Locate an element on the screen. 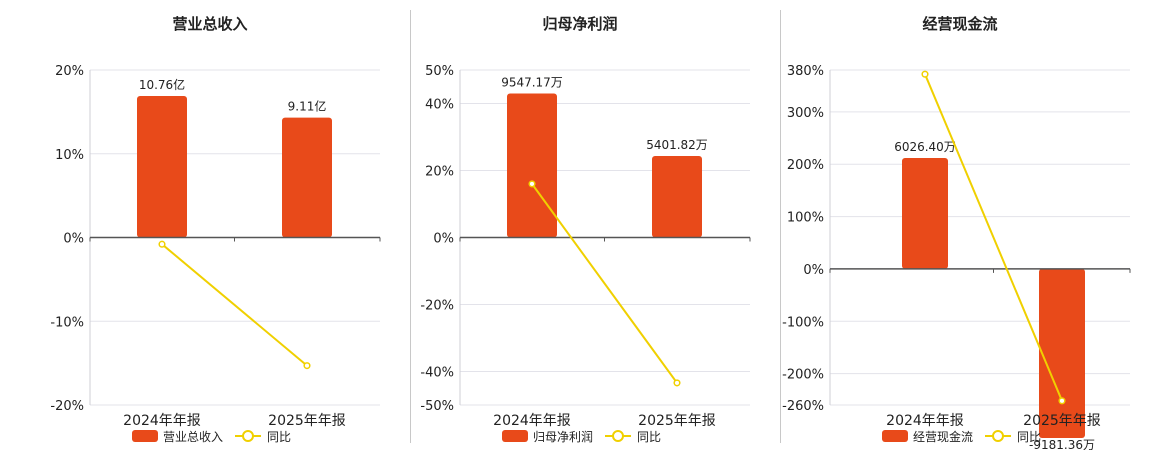 This screenshot has height=450, width=1160. chart-title: 归母净利润 is located at coordinates (579, 24).